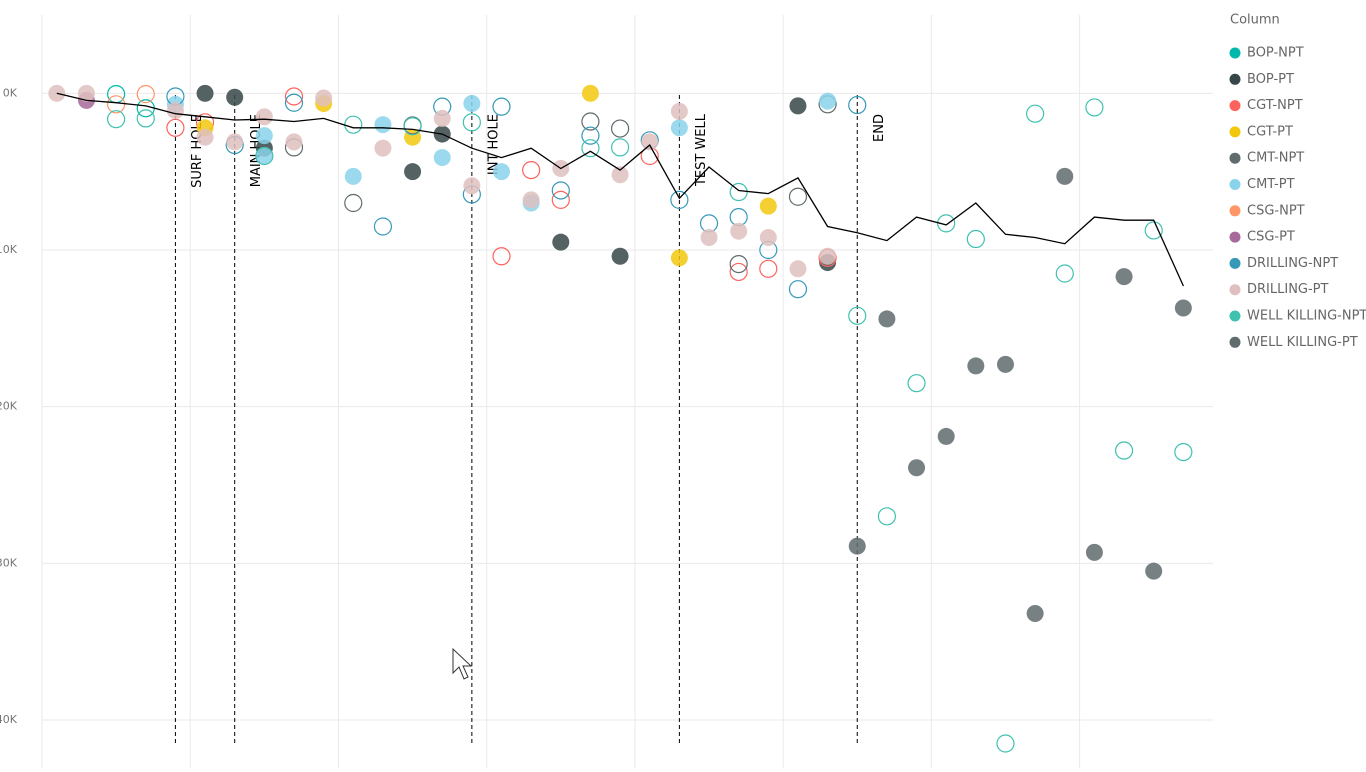 The width and height of the screenshot is (1366, 772). I want to click on y-tick-label: 10K, so click(9, 249).